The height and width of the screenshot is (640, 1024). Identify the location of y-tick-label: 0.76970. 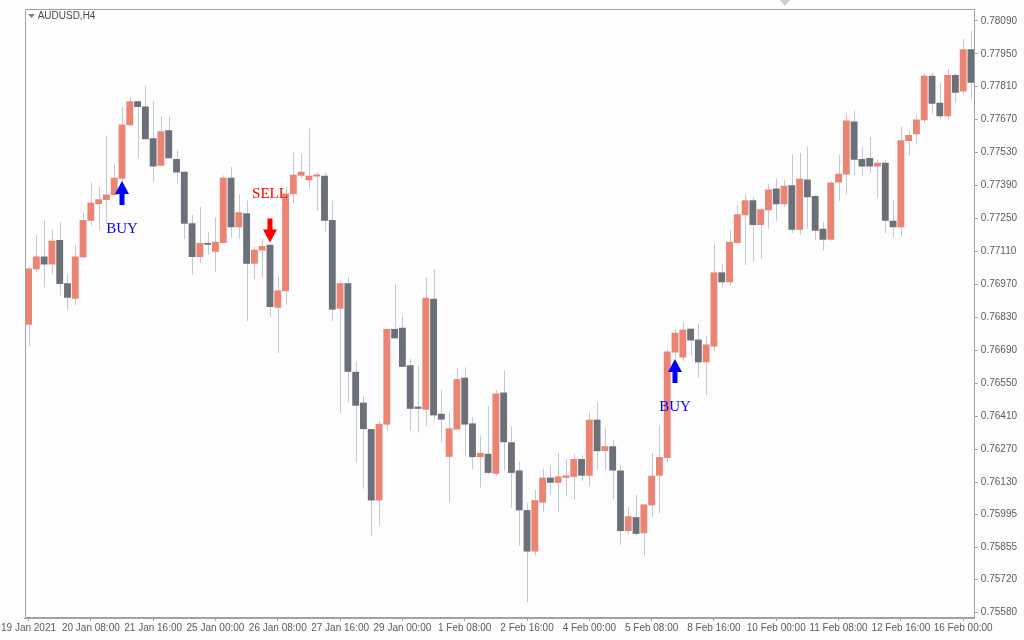
(999, 284).